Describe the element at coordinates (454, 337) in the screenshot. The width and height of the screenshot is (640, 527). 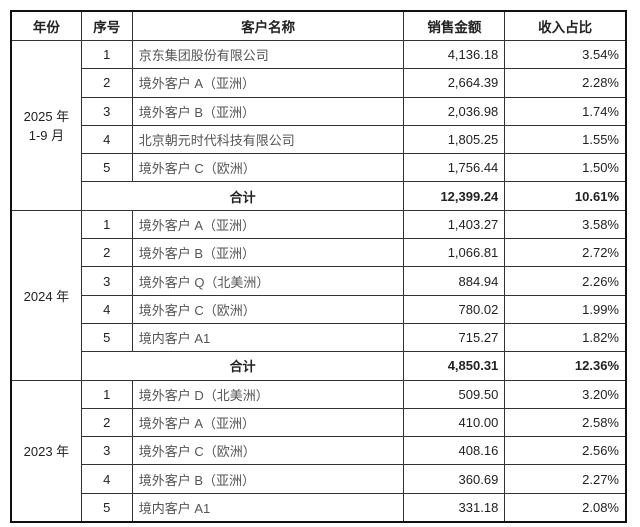
I see `amount-cell: 715.27` at that location.